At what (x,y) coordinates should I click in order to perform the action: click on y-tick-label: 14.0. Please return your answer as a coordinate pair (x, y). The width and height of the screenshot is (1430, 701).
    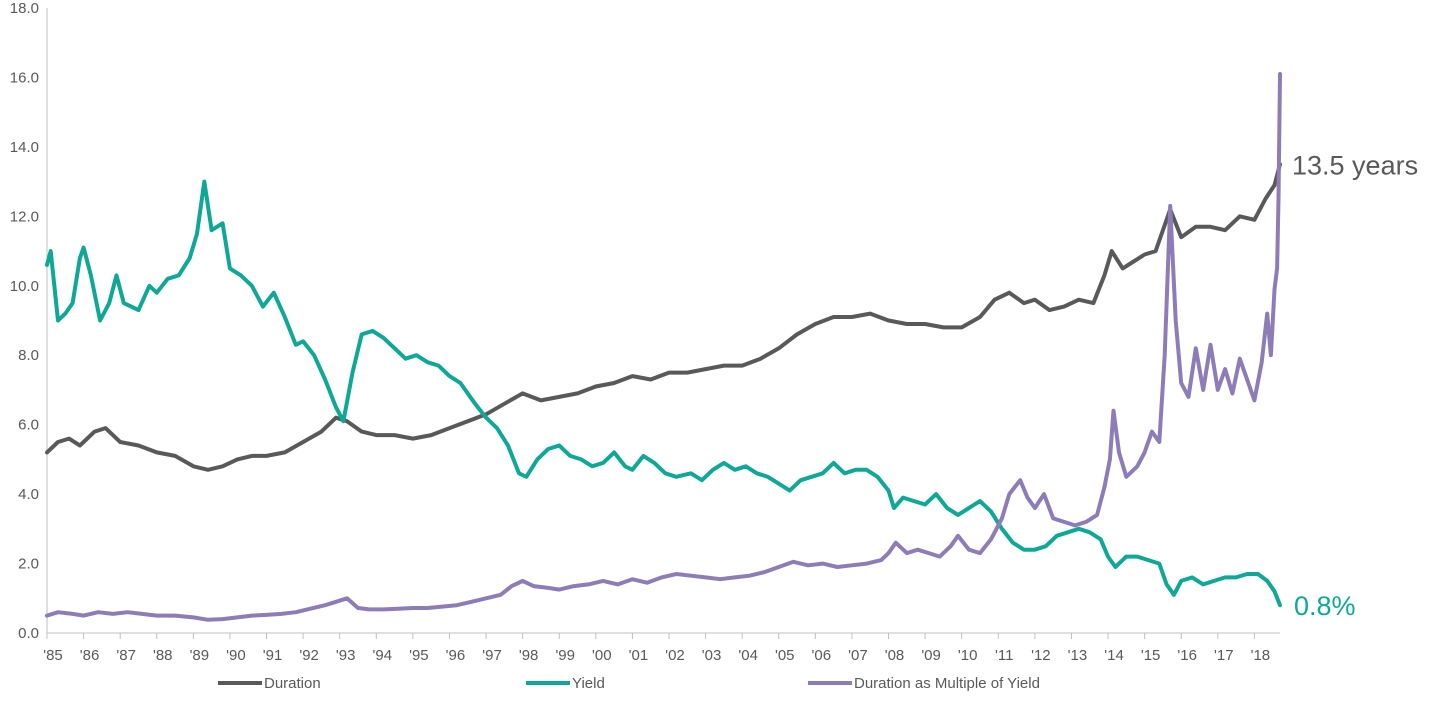
    Looking at the image, I should click on (24, 147).